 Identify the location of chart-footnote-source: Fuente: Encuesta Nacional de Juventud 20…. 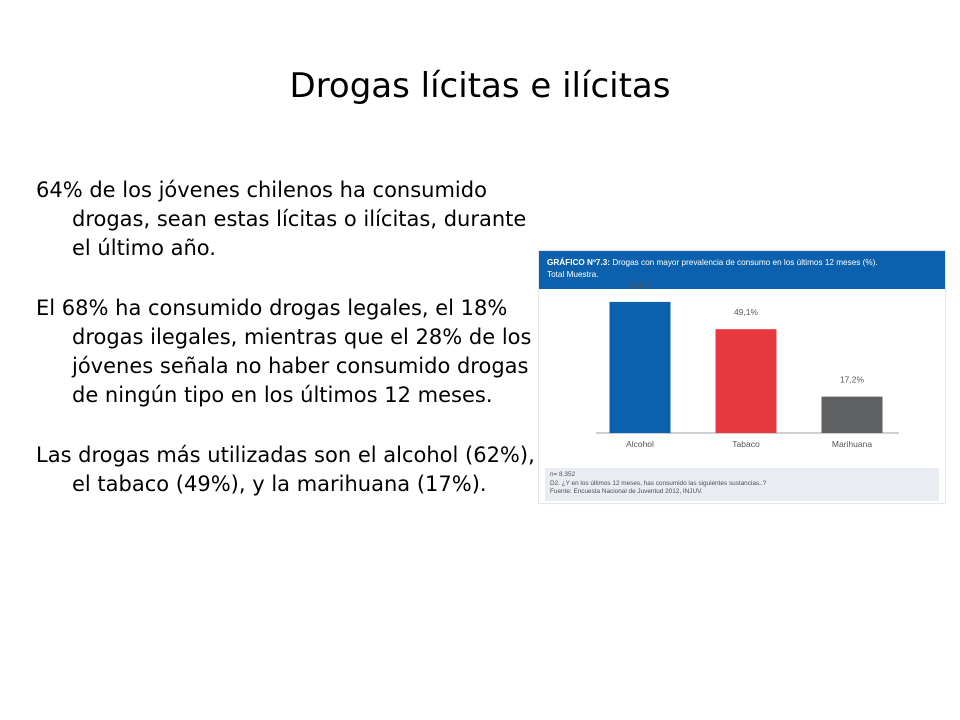
(626, 491).